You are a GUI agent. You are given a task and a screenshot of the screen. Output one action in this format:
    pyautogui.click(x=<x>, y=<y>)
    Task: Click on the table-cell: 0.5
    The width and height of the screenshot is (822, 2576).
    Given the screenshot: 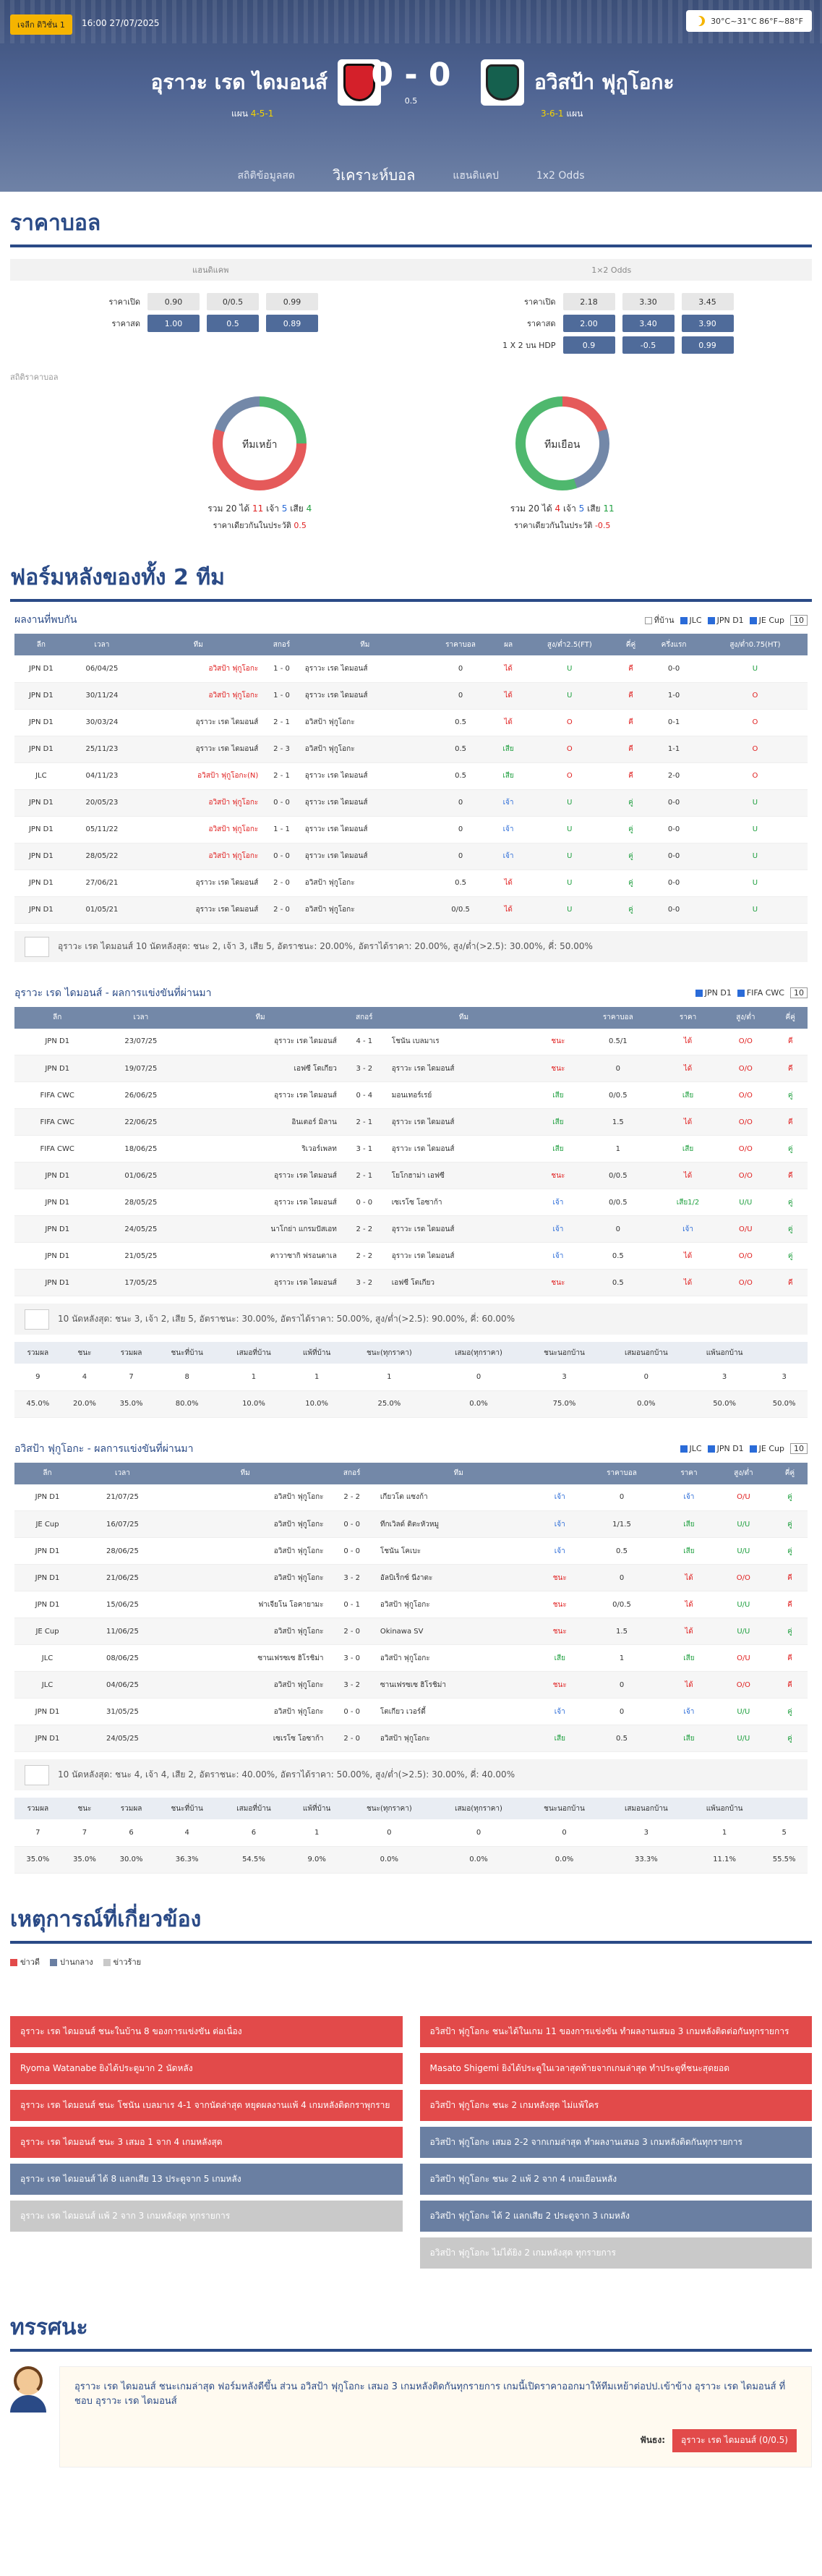 What is the action you would take?
    pyautogui.click(x=622, y=1551)
    